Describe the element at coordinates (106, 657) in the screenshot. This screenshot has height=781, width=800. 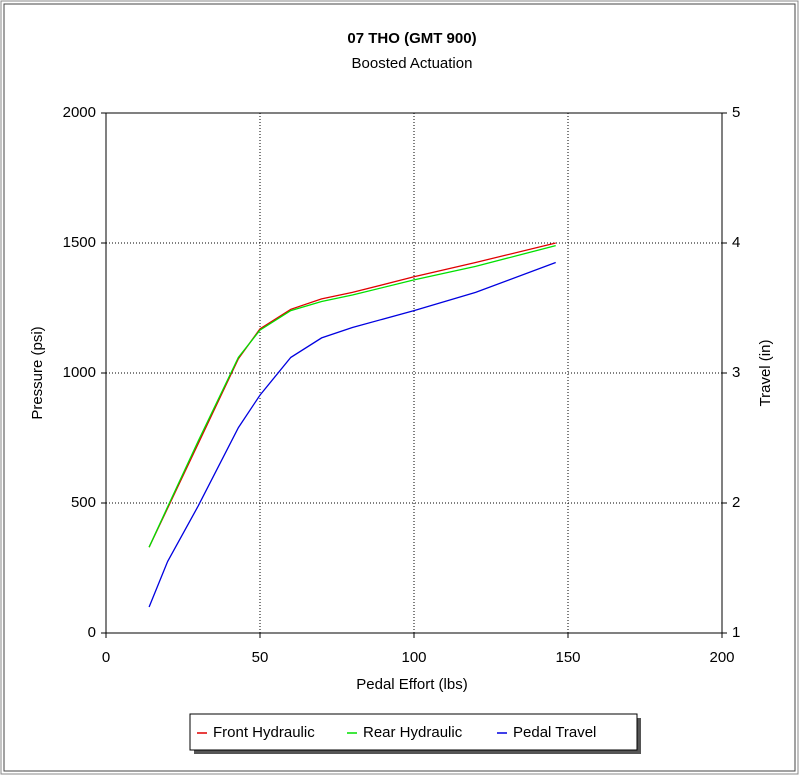
I see `x-tick-label: 0` at that location.